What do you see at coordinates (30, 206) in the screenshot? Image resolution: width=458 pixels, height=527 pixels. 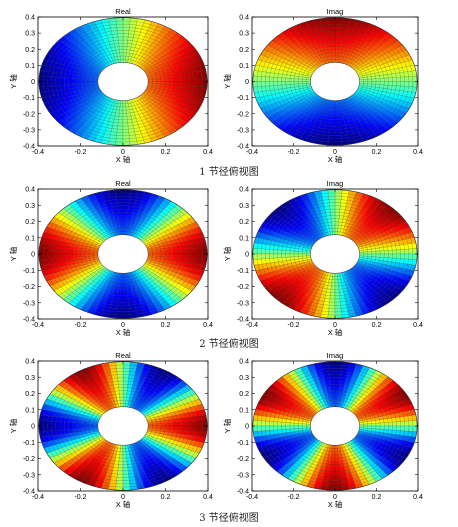 I see `y-tick-label: 0.3` at bounding box center [30, 206].